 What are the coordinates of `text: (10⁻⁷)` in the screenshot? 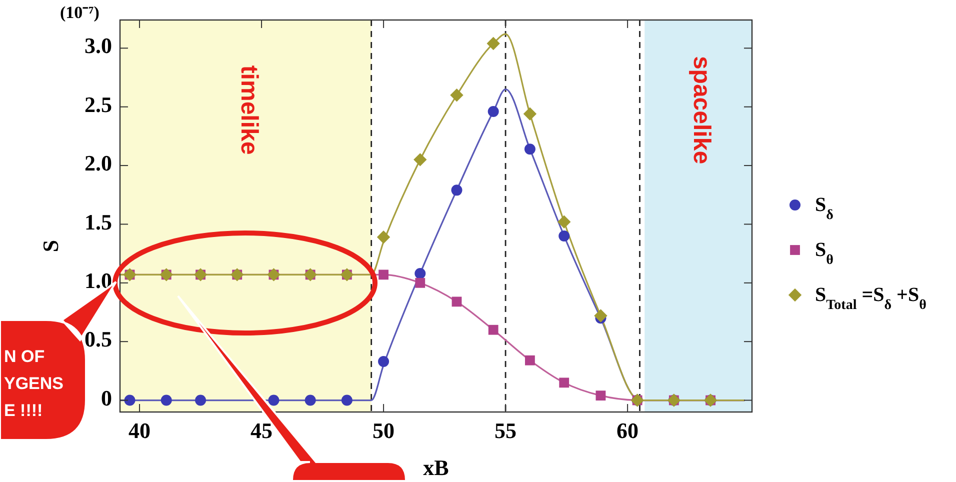 It's located at (80, 12).